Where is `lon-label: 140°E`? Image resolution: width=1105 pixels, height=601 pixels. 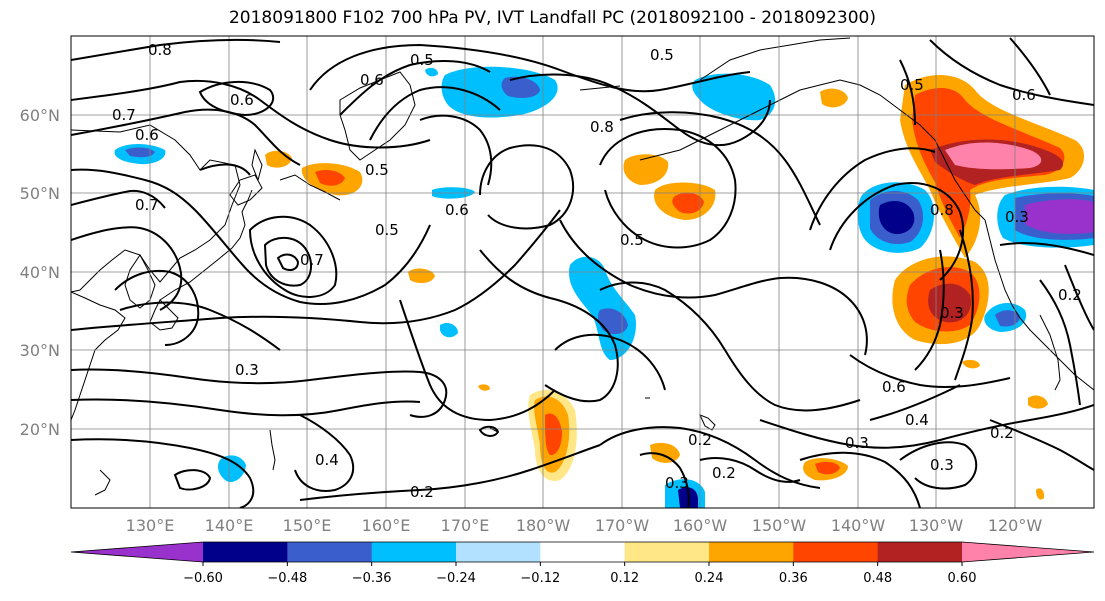 lon-label: 140°E is located at coordinates (229, 525).